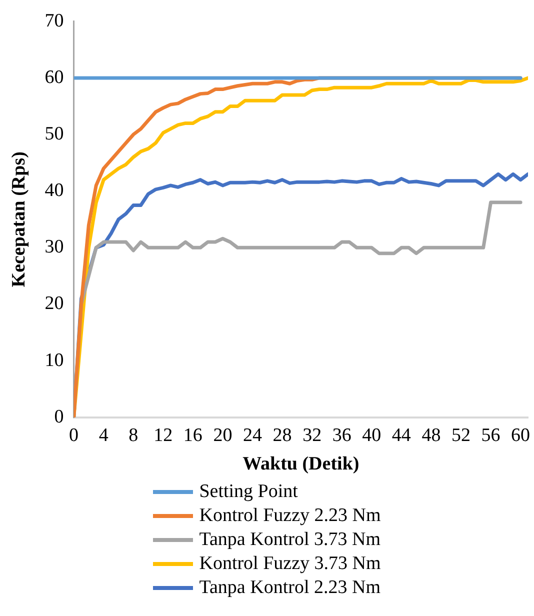 Image resolution: width=534 pixels, height=616 pixels. Describe the element at coordinates (19, 220) in the screenshot. I see `y-axis-title: Kecepatan (Rps)` at that location.